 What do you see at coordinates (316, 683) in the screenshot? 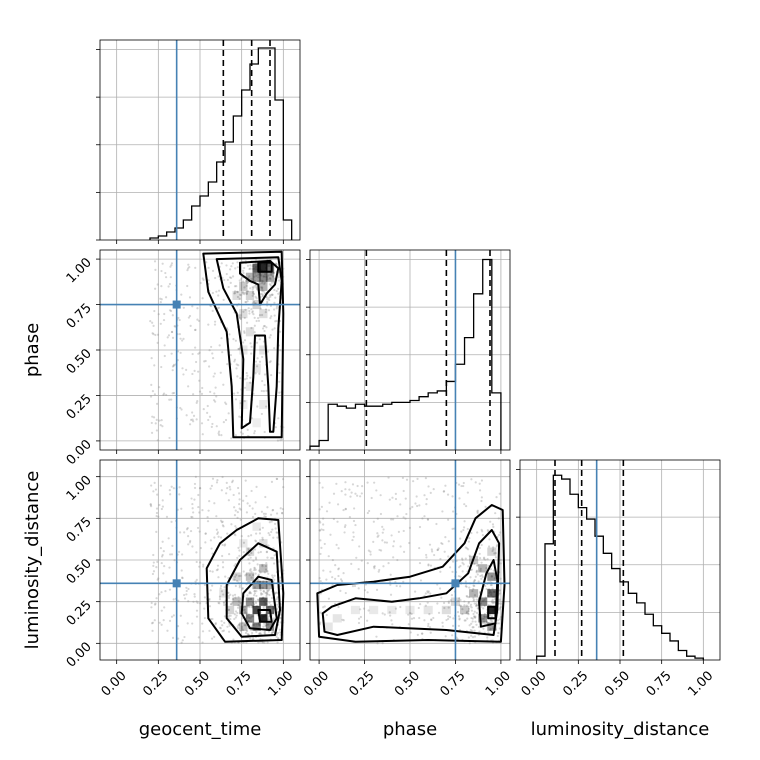
I see `x-tick-label: 0.00` at bounding box center [316, 683].